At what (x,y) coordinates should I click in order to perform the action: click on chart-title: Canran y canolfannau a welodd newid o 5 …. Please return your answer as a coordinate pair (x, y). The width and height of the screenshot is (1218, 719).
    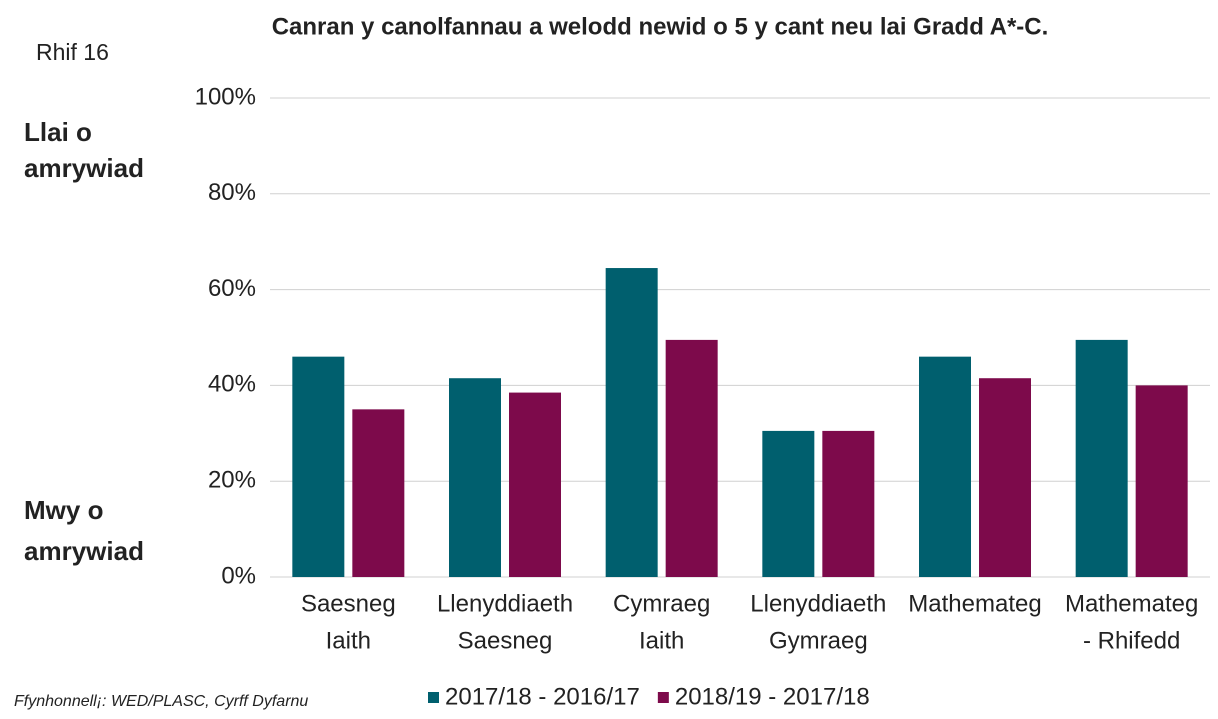
    Looking at the image, I should click on (660, 26).